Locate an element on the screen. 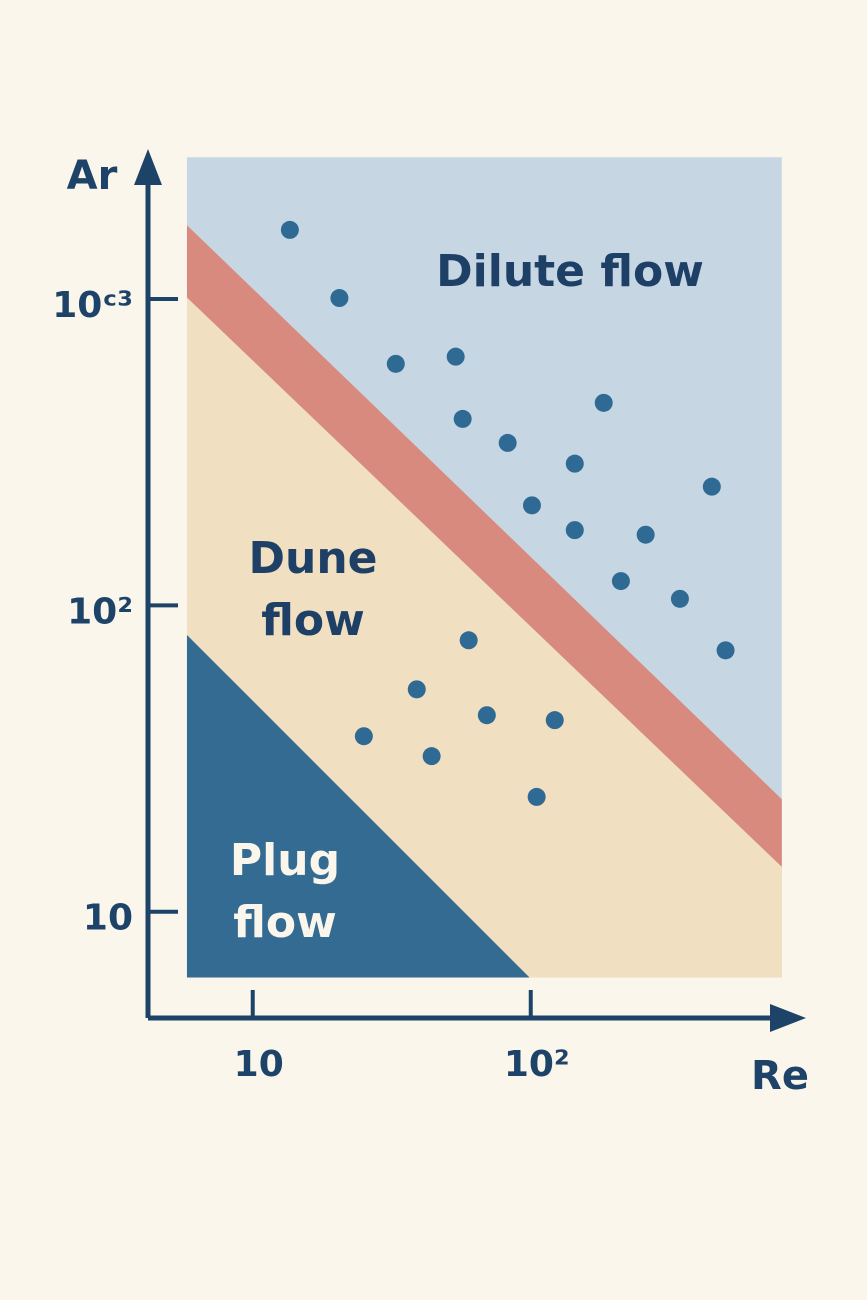 The width and height of the screenshot is (867, 1300). region is located at coordinates (358, 806).